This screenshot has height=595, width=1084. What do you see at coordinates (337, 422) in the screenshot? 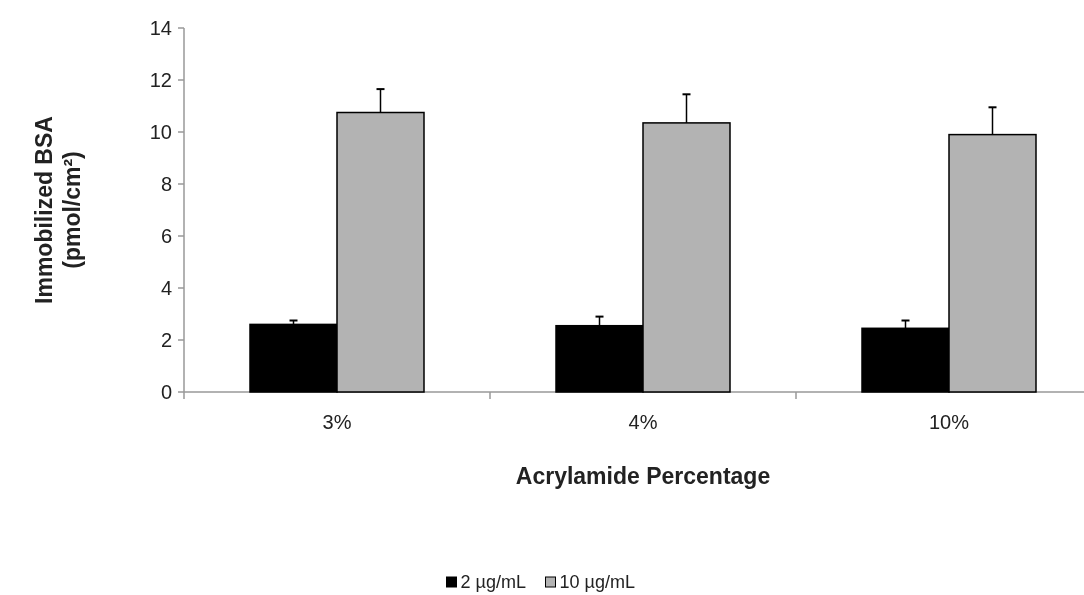
I see `x-tick-label: 3%` at bounding box center [337, 422].